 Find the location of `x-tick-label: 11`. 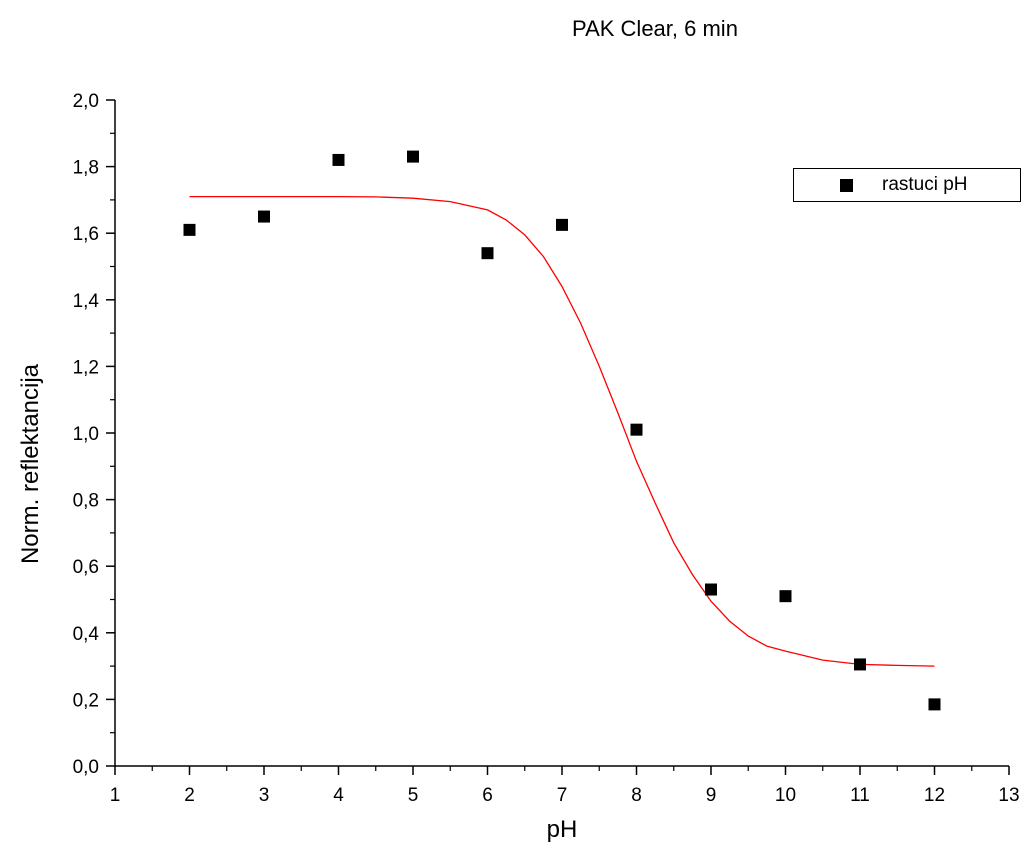

x-tick-label: 11 is located at coordinates (860, 795).